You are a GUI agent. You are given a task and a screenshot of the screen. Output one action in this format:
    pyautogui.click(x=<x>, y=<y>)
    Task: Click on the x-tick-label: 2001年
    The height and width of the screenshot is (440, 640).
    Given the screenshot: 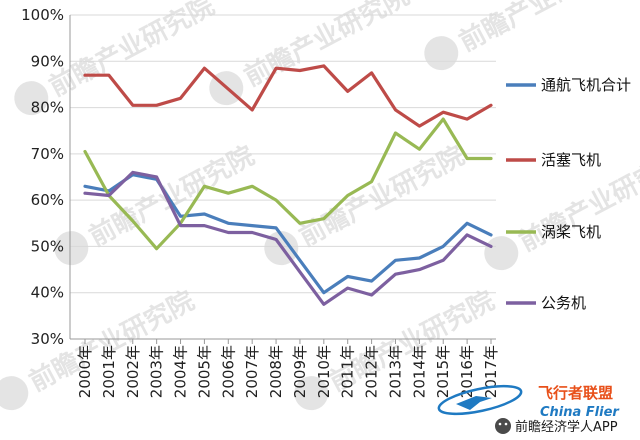 What is the action you would take?
    pyautogui.click(x=109, y=371)
    